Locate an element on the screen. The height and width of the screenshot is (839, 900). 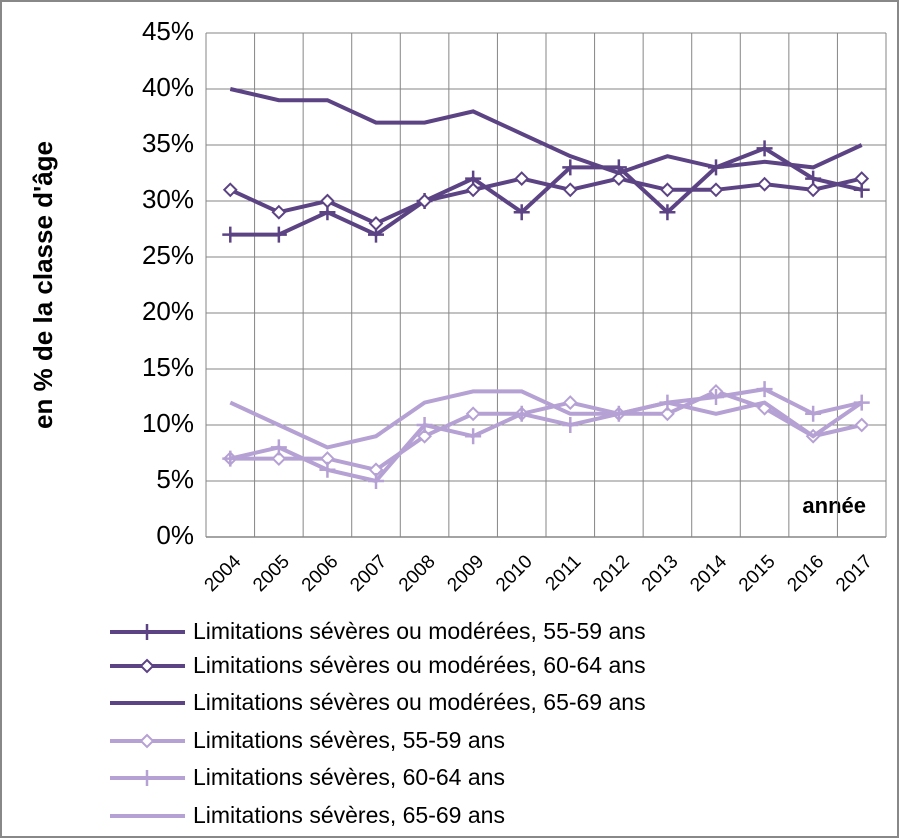
y-tick-label: 45% is located at coordinates (168, 31).